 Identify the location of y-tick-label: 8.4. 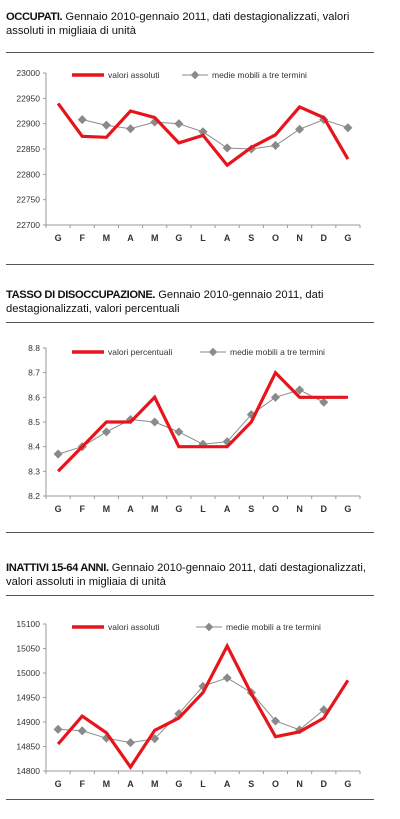
(34, 447).